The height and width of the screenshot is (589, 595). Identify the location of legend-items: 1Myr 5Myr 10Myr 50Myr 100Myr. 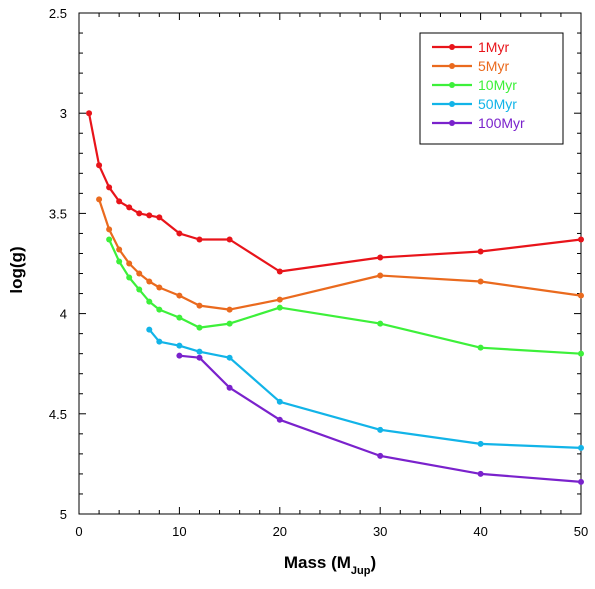
(478, 85).